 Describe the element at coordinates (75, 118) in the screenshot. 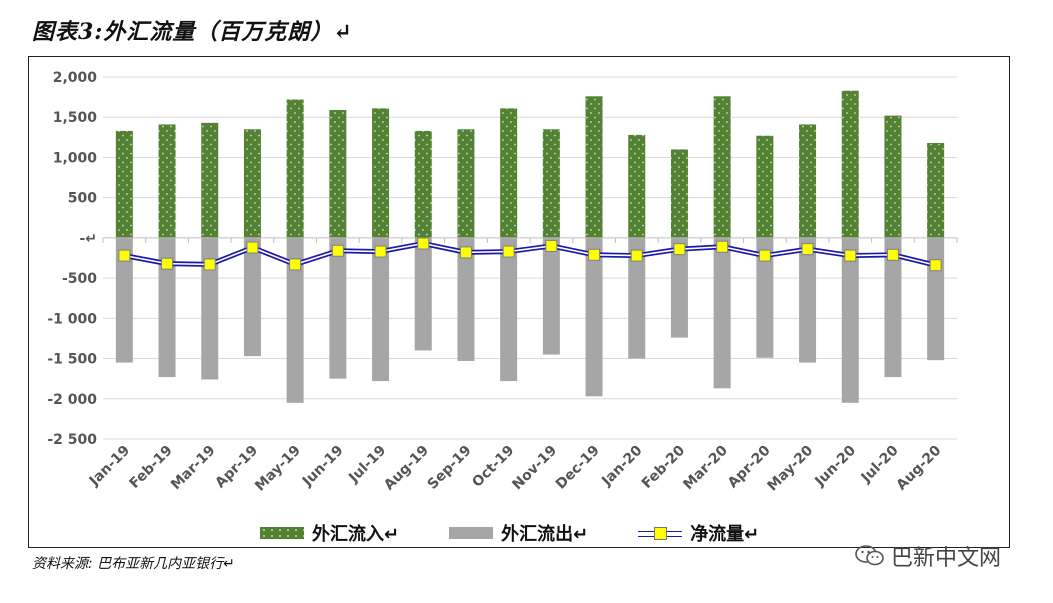

I see `y-tick-label: 1,500` at that location.